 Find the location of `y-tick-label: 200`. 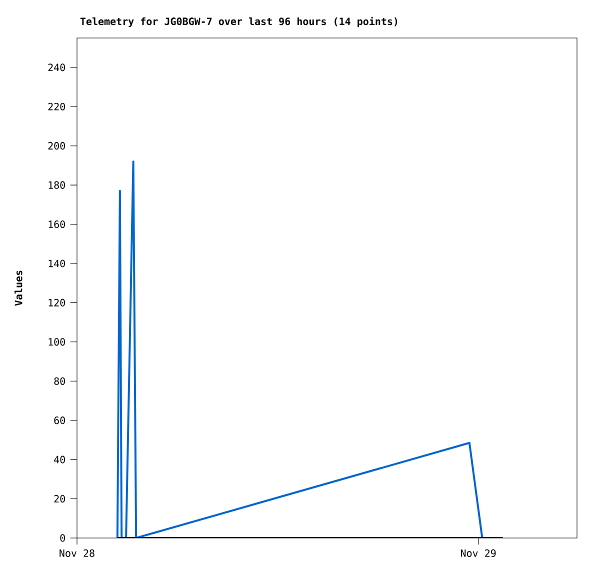

y-tick-label: 200 is located at coordinates (56, 146).